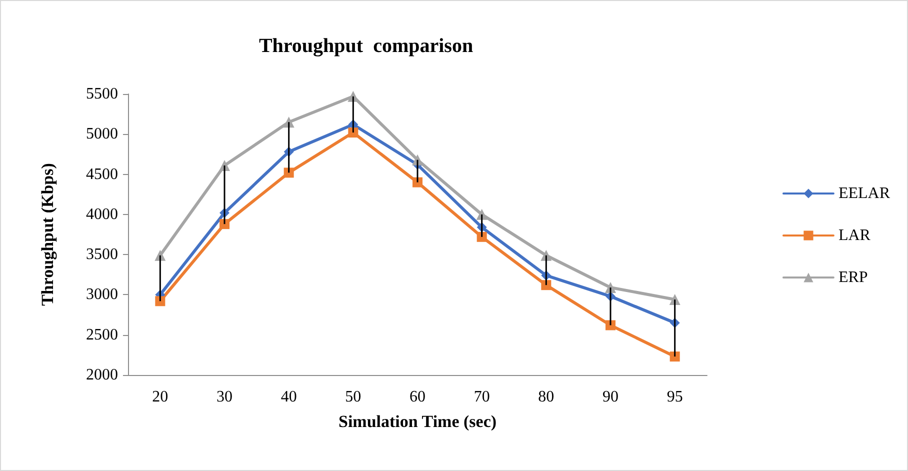 Image resolution: width=908 pixels, height=471 pixels. I want to click on y-tick-label: 4500, so click(102, 174).